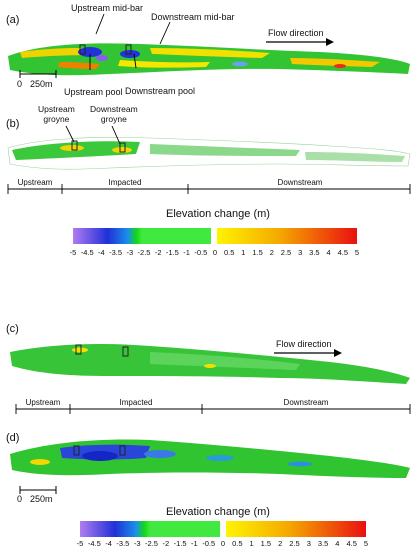 The height and width of the screenshot is (550, 418). Describe the element at coordinates (213, 409) in the screenshot. I see `reach-divider-mid` at that location.